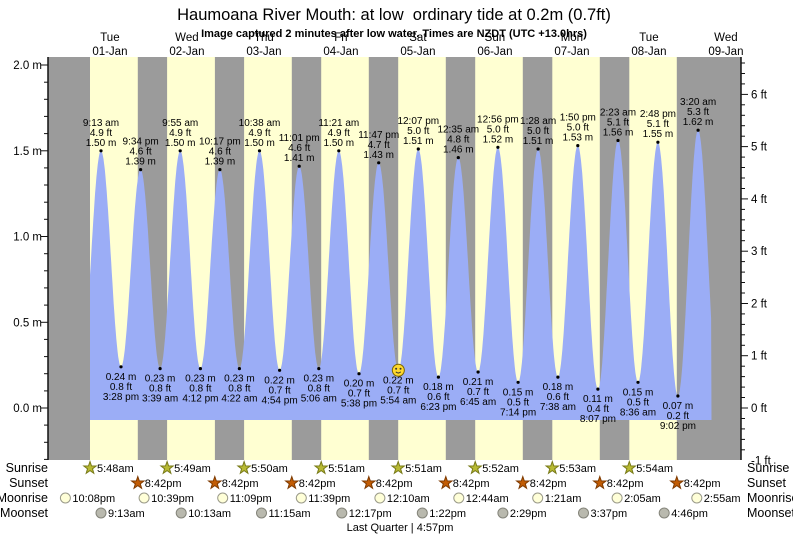 The height and width of the screenshot is (538, 793). What do you see at coordinates (280, 400) in the screenshot?
I see `low-tide-label: 4:54 pm` at bounding box center [280, 400].